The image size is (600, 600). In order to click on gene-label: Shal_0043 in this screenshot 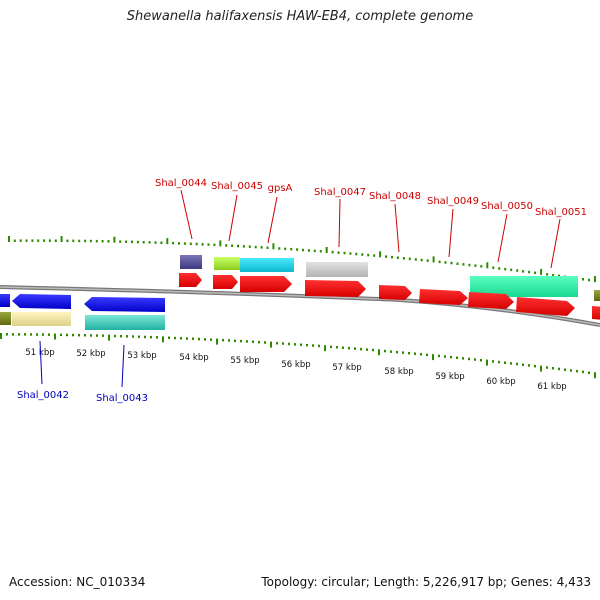, I will do `click(122, 398)`.